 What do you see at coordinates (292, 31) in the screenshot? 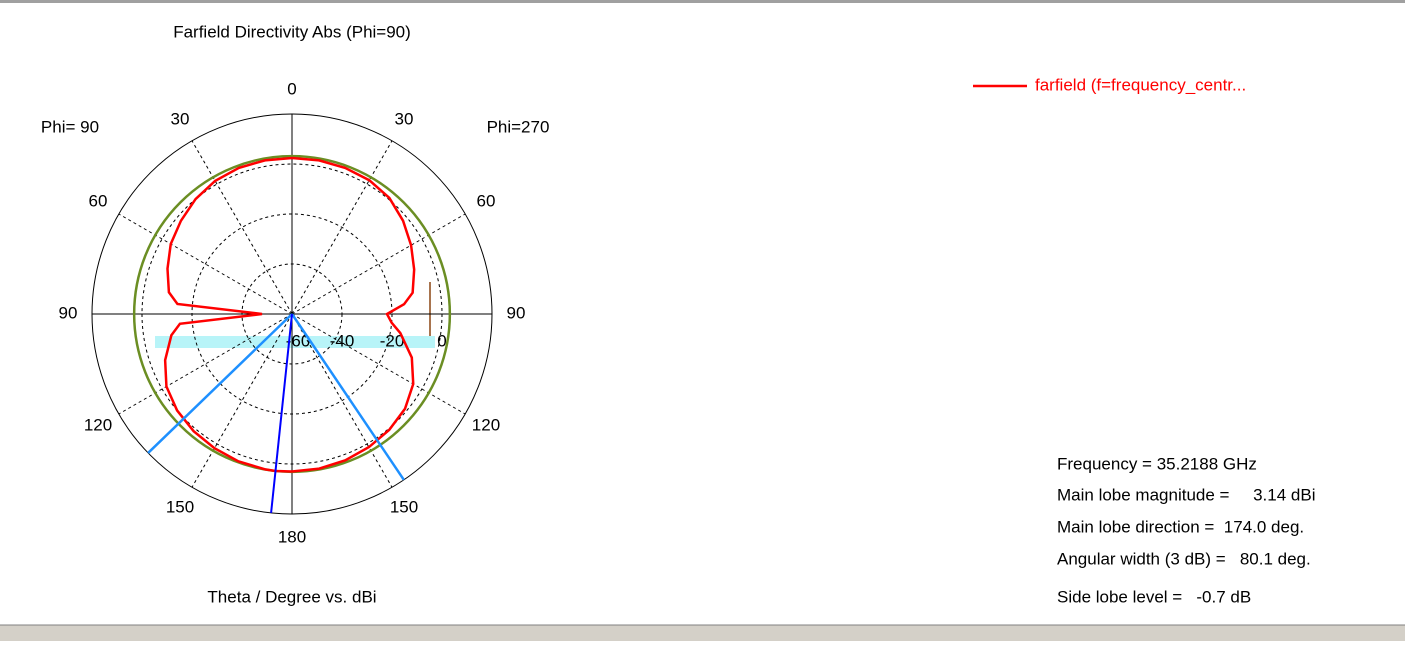
I see `chart-title: Farfield Directivity Abs (Phi=90)` at bounding box center [292, 31].